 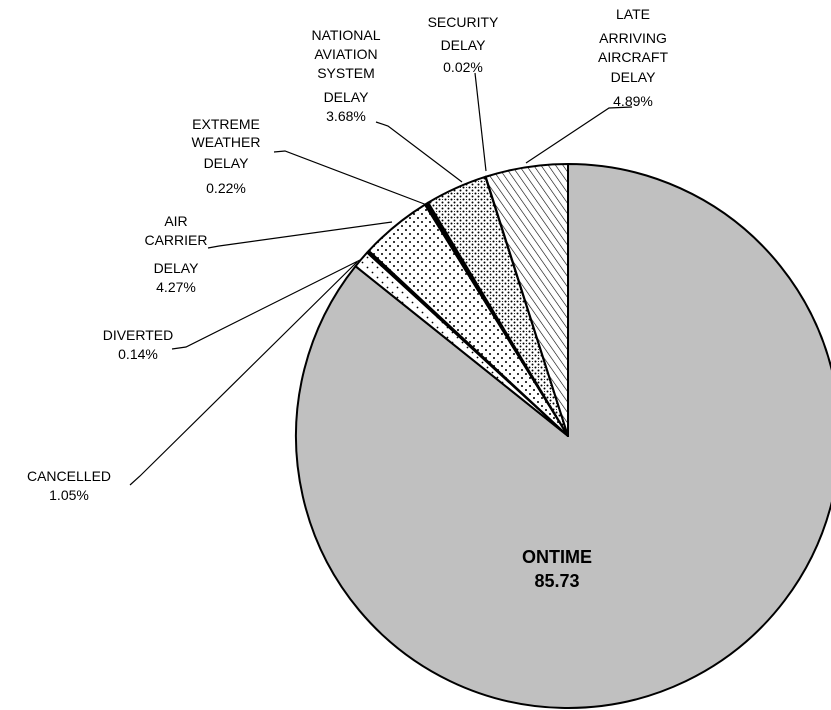 I want to click on label-security-line-1: SECURITY, so click(x=463, y=22).